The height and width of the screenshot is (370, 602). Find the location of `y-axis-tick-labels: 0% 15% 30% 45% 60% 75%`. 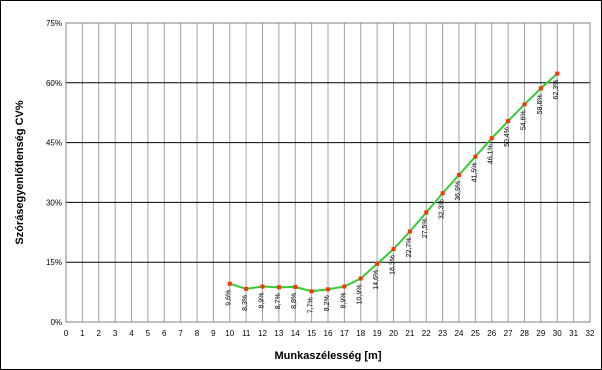

y-axis-tick-labels: 0% 15% 30% 45% 60% 75% is located at coordinates (54, 173).